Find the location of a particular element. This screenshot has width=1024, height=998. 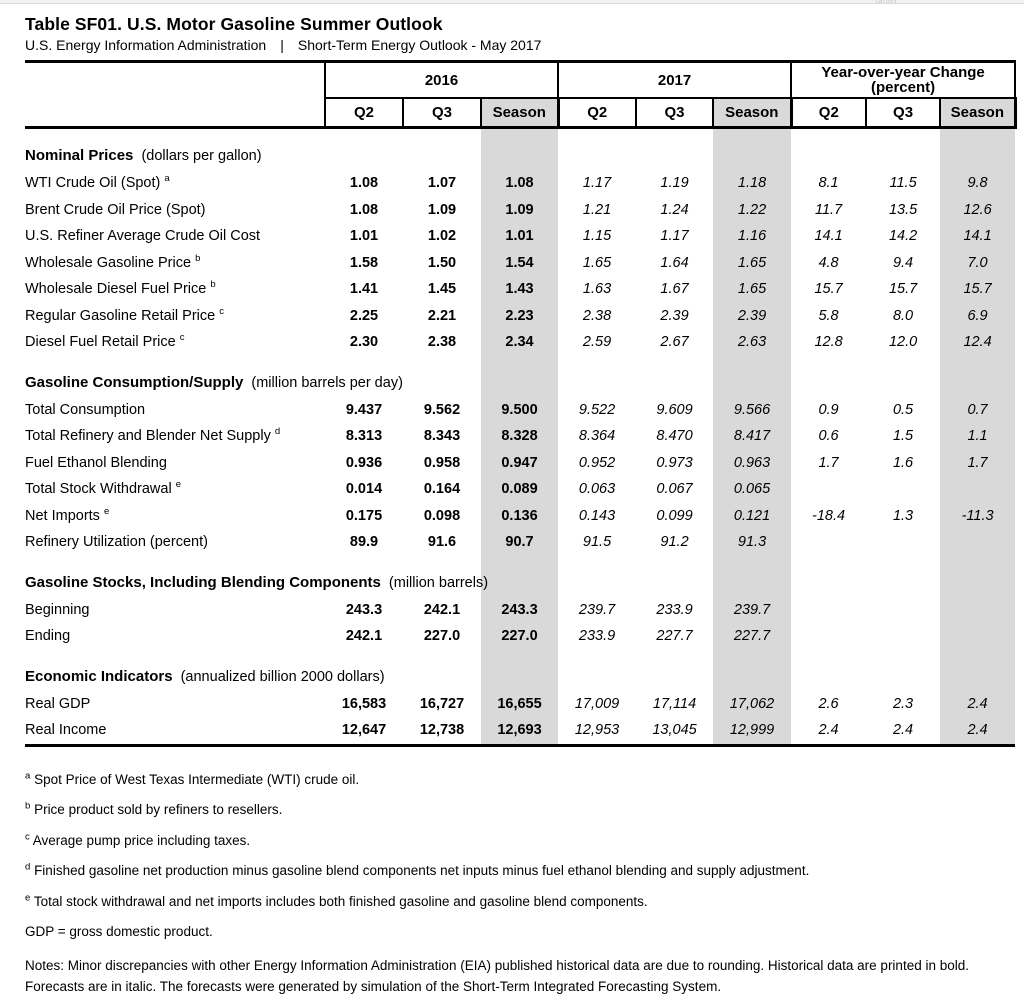

value-cell: 16,655 is located at coordinates (520, 703).